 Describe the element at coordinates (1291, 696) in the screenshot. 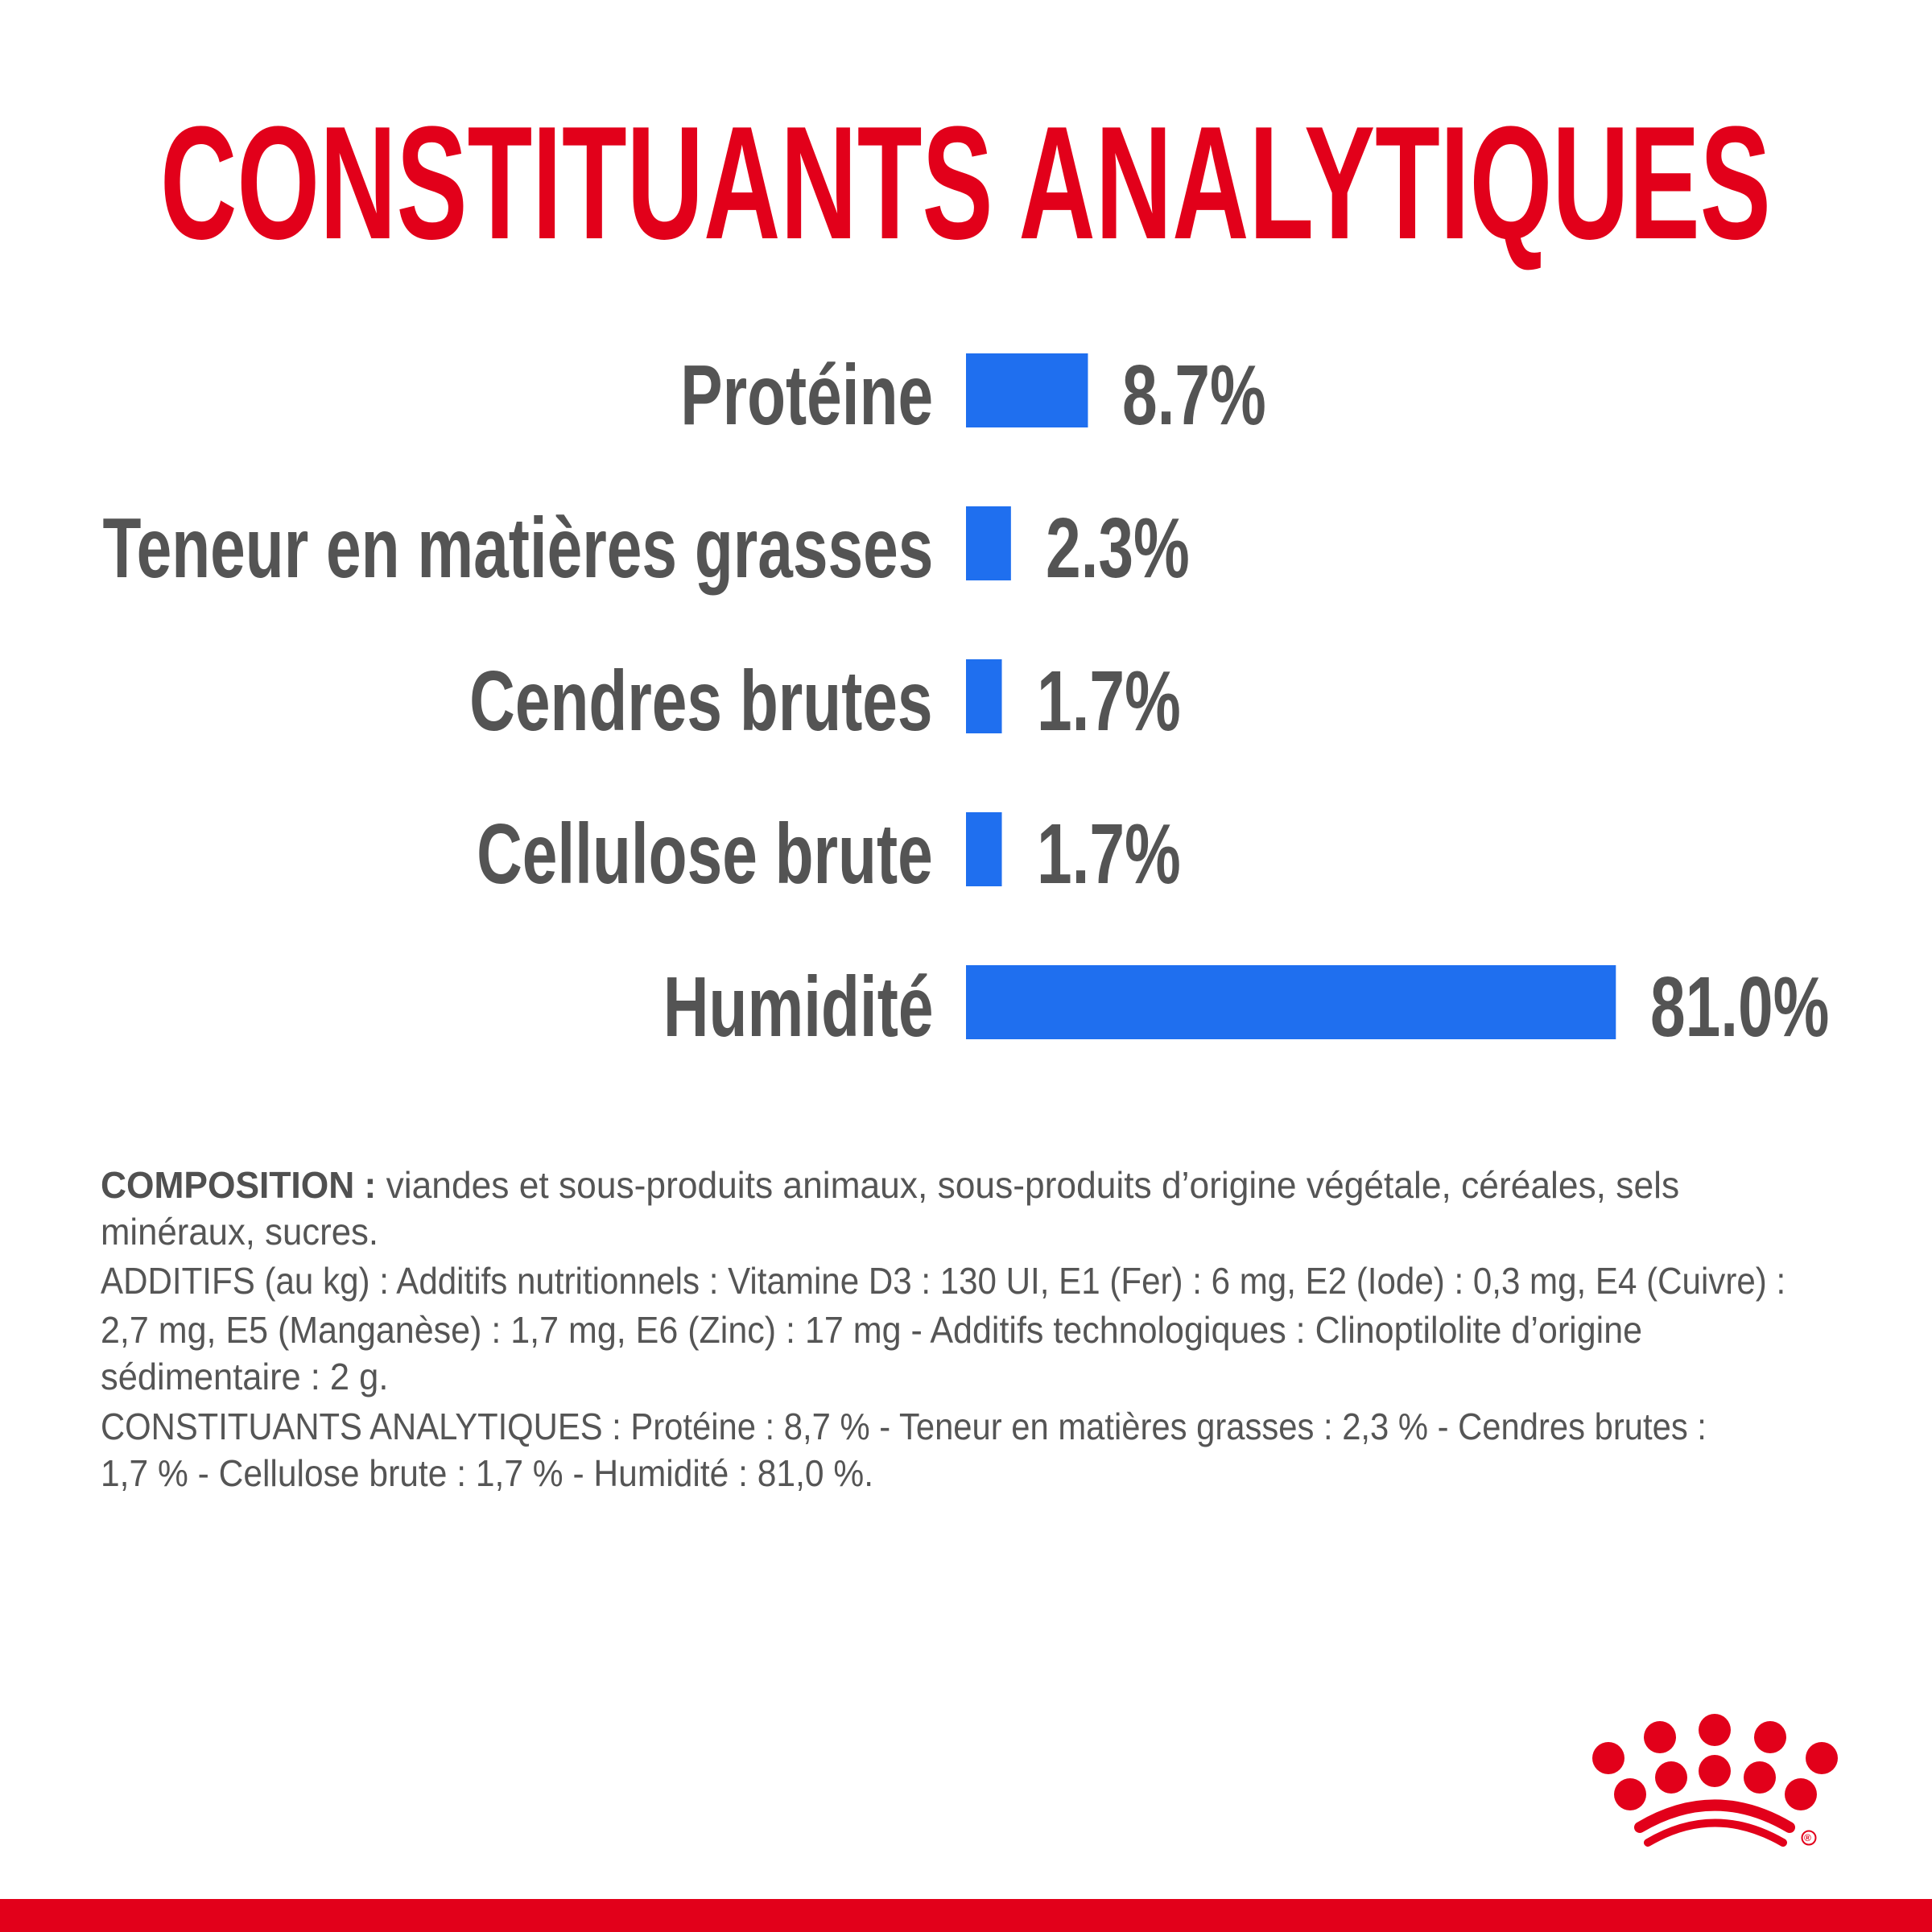

I see `bar-chart` at that location.